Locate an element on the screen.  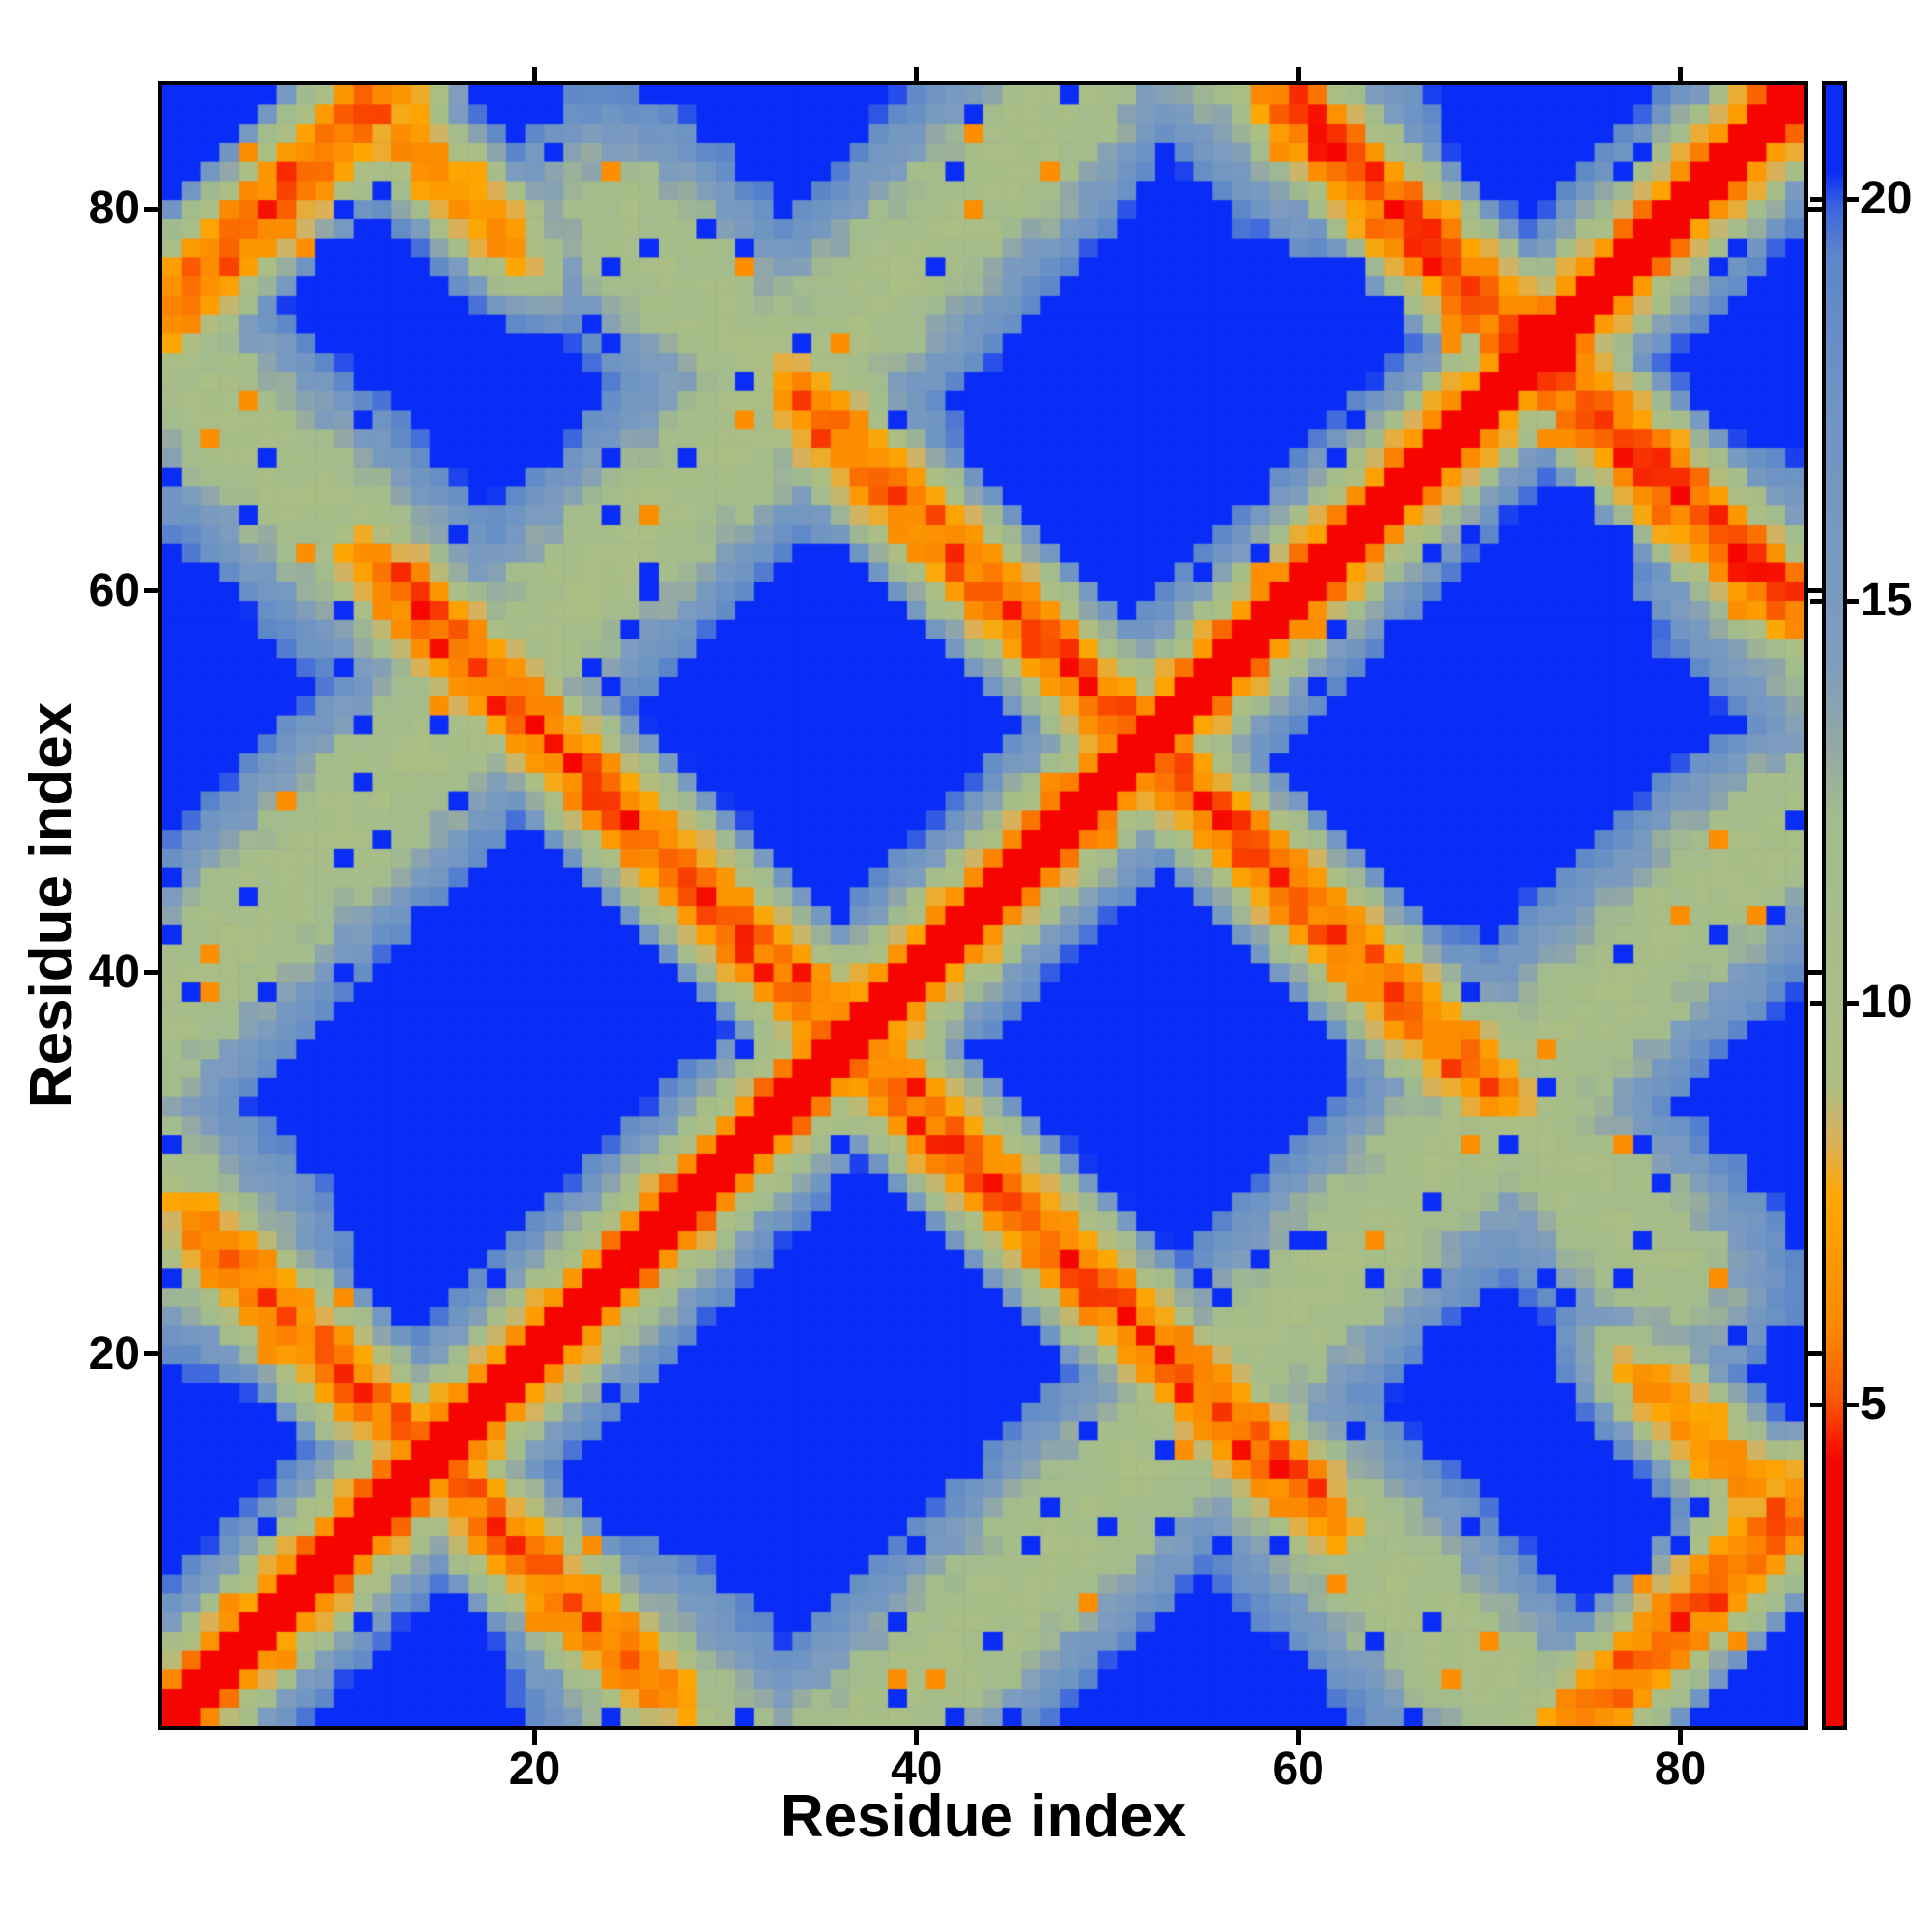
x-tick-label: 60 is located at coordinates (1298, 1769).